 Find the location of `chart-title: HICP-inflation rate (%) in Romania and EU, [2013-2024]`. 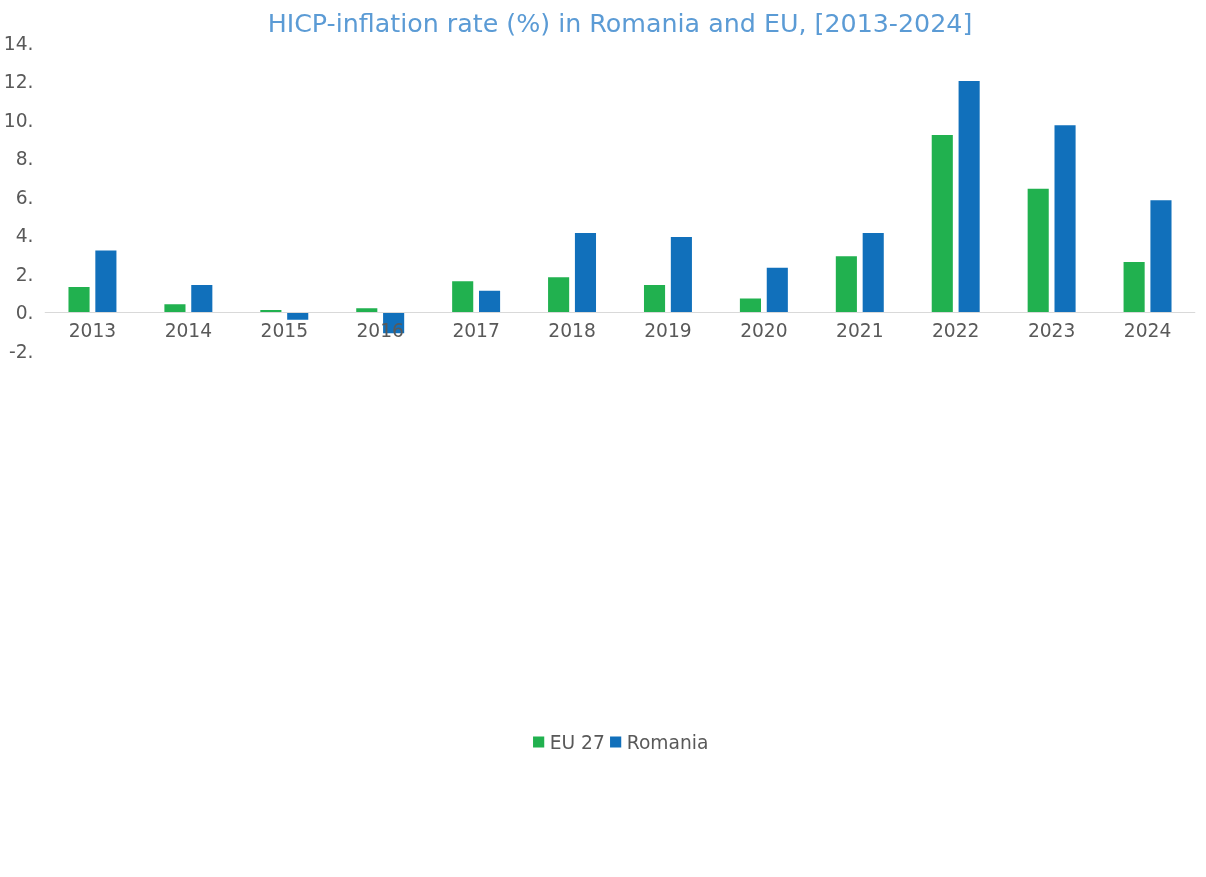

chart-title: HICP-inflation rate (%) in Romania and EU, [2013-2024] is located at coordinates (620, 22).